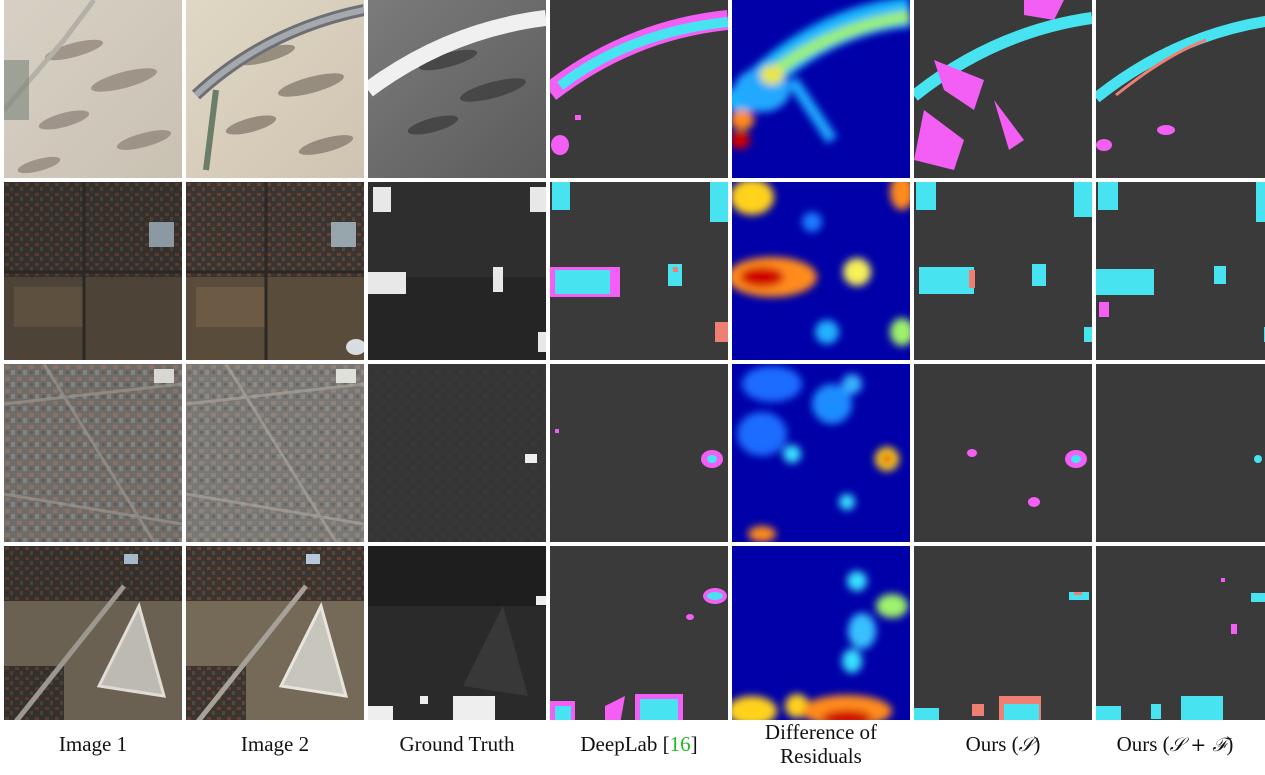 Image resolution: width=1265 pixels, height=775 pixels. Describe the element at coordinates (1003, 89) in the screenshot. I see `row1-ours-s` at that location.